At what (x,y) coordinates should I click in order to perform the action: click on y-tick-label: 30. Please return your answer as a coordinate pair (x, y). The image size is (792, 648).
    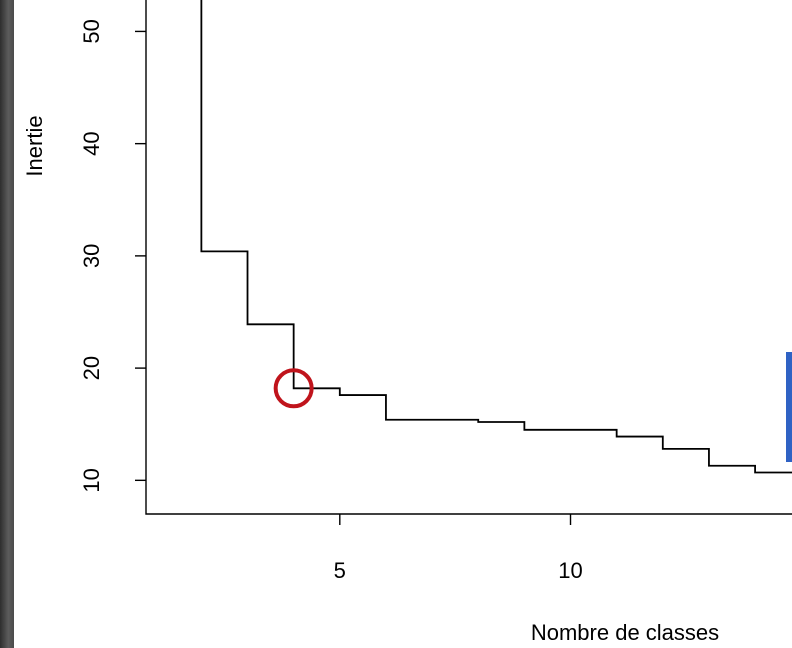
    Looking at the image, I should click on (91, 256).